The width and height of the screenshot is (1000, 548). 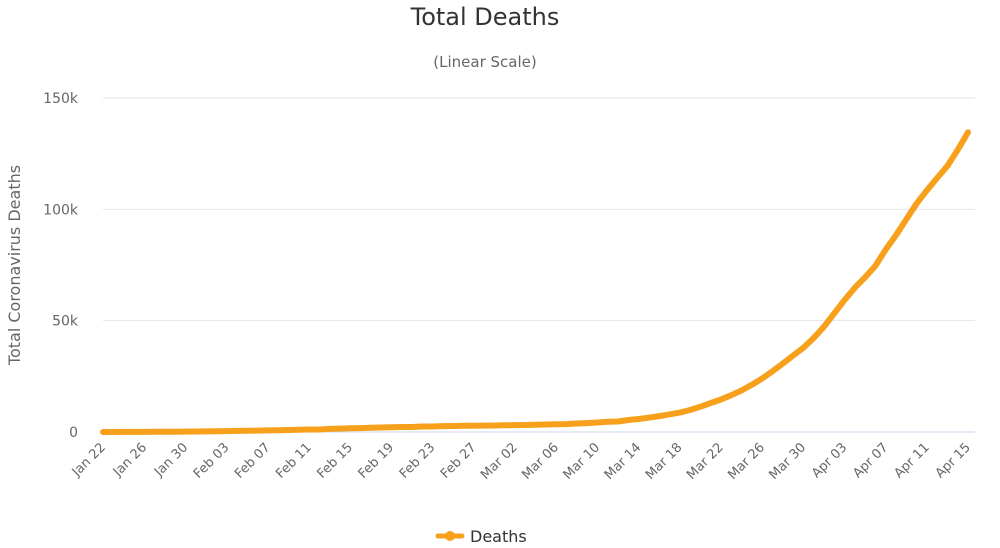 I want to click on x-tick-label: Feb 03, so click(x=212, y=461).